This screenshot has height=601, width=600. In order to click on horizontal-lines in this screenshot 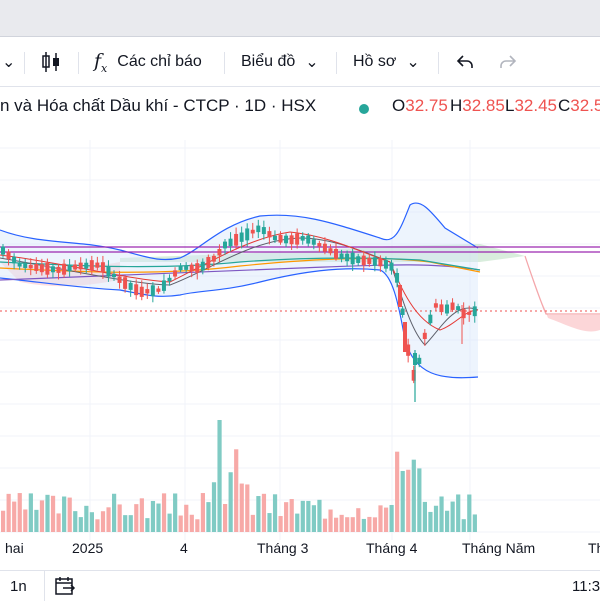, I will do `click(300, 279)`.